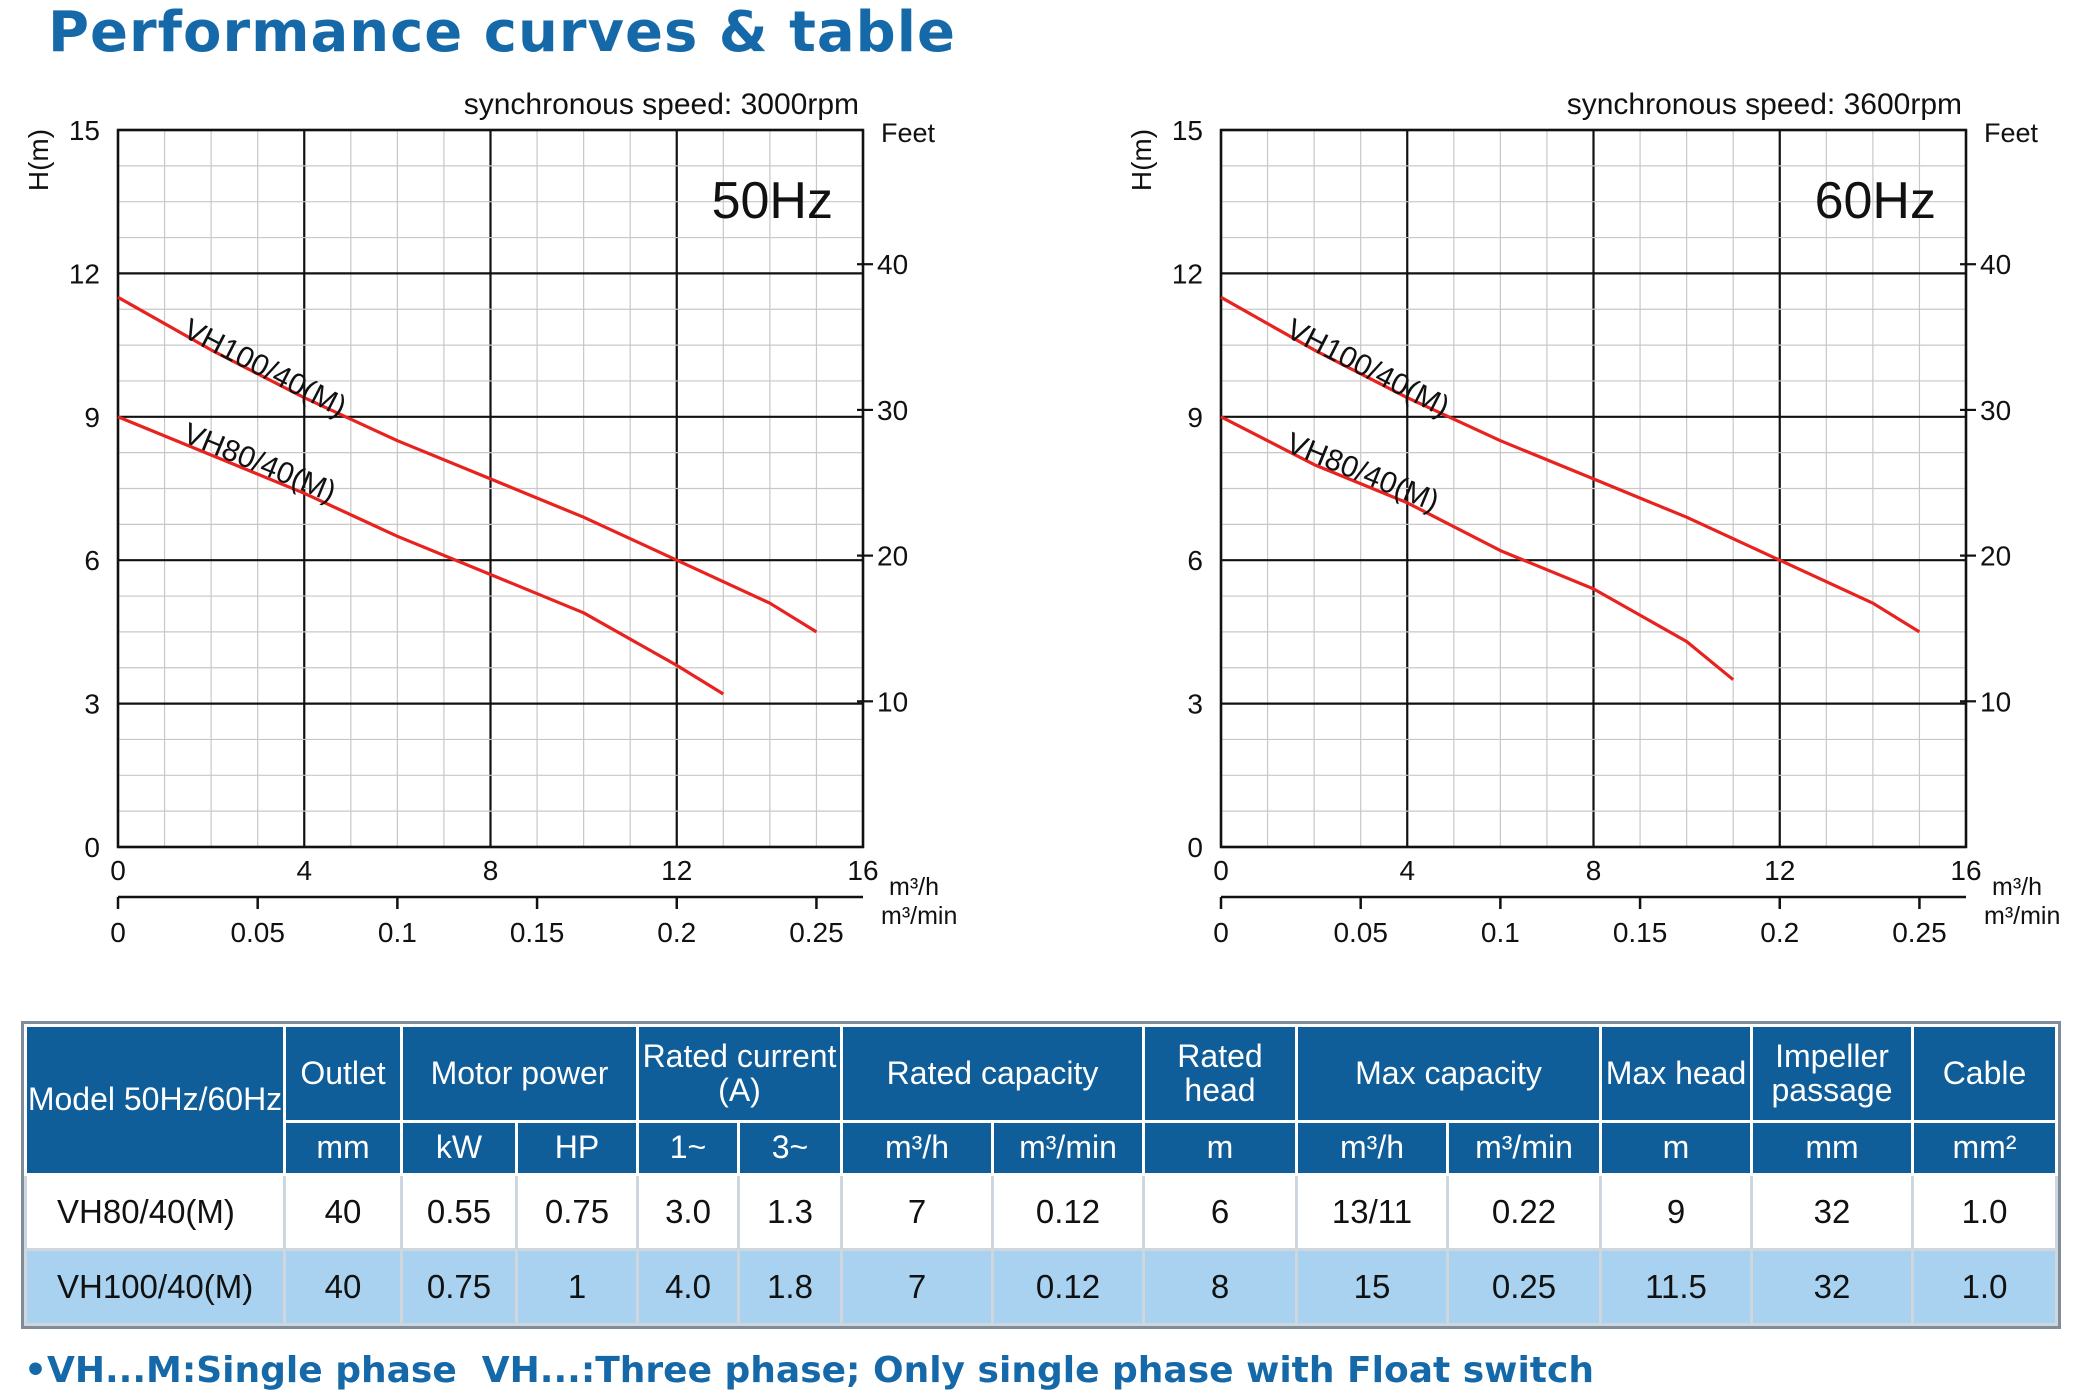 The image size is (2088, 1393). What do you see at coordinates (688, 1287) in the screenshot?
I see `table-cell: 4.0` at bounding box center [688, 1287].